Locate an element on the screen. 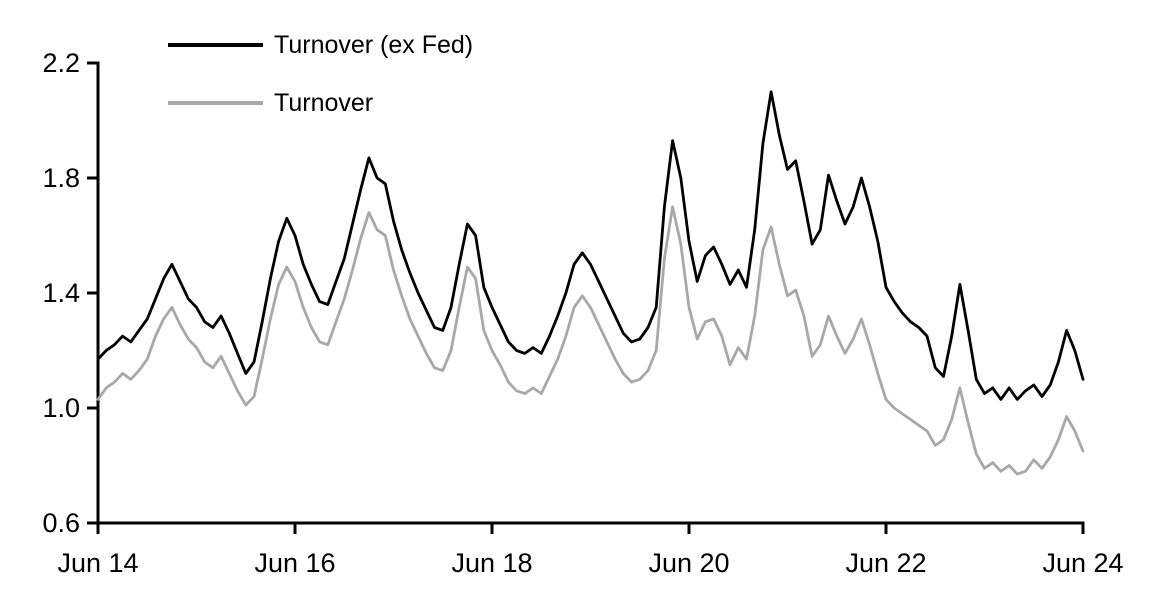  y-tick-label: 1.0 is located at coordinates (61, 408).